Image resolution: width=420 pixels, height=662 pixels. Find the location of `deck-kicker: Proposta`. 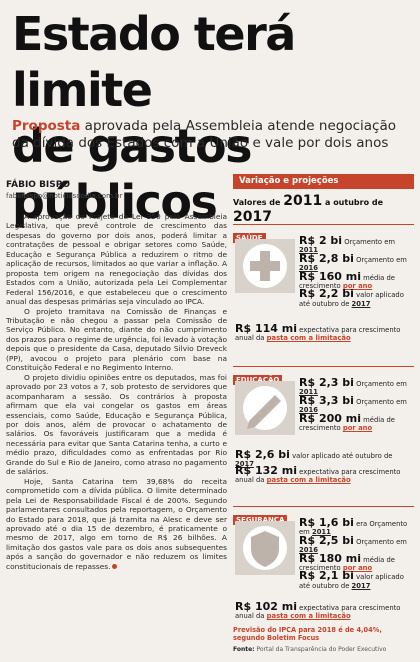

deck-kicker: Proposta is located at coordinates (46, 126).